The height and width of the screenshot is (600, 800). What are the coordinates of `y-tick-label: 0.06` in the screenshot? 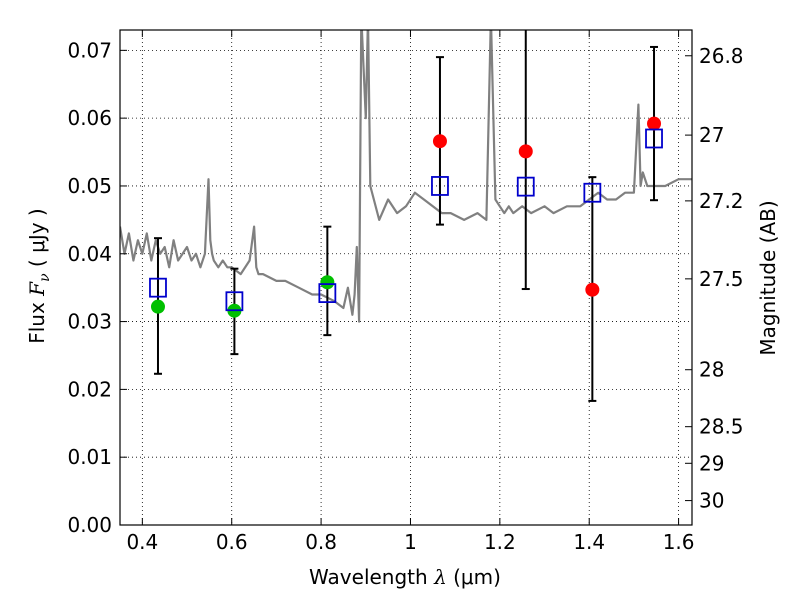 It's located at (89, 118).